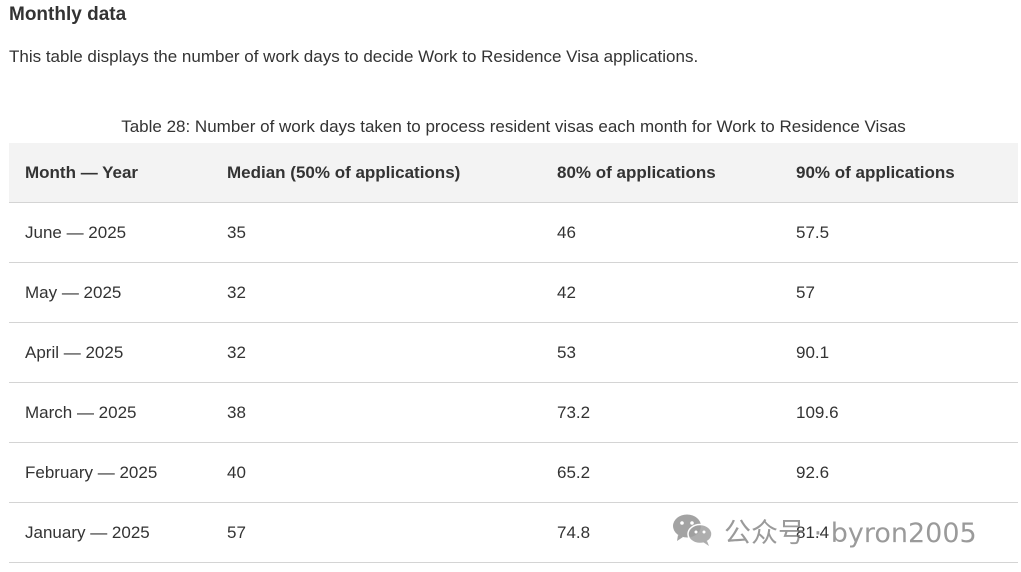 This screenshot has height=572, width=1021. What do you see at coordinates (899, 532) in the screenshot?
I see `cell-90: 81.4` at bounding box center [899, 532].